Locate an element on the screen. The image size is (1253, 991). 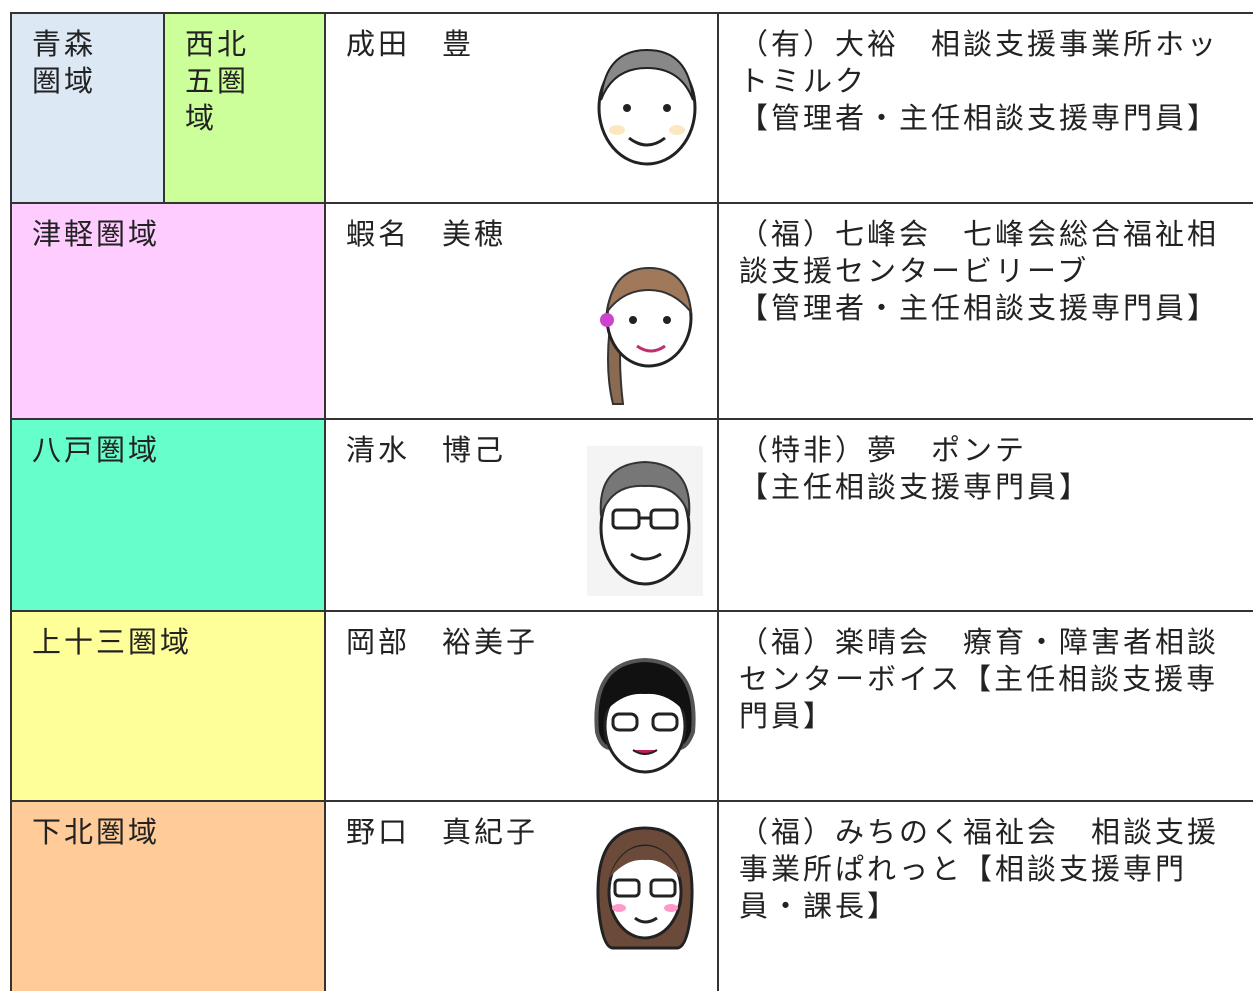
affiliation: （福）七峰会 七峰会総合福祉相談支援センタービリーブ is located at coordinates (979, 252).